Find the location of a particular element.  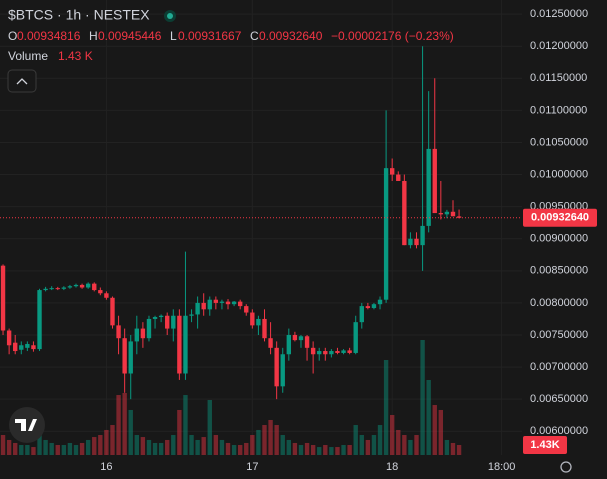

high-label: H is located at coordinates (93, 36).